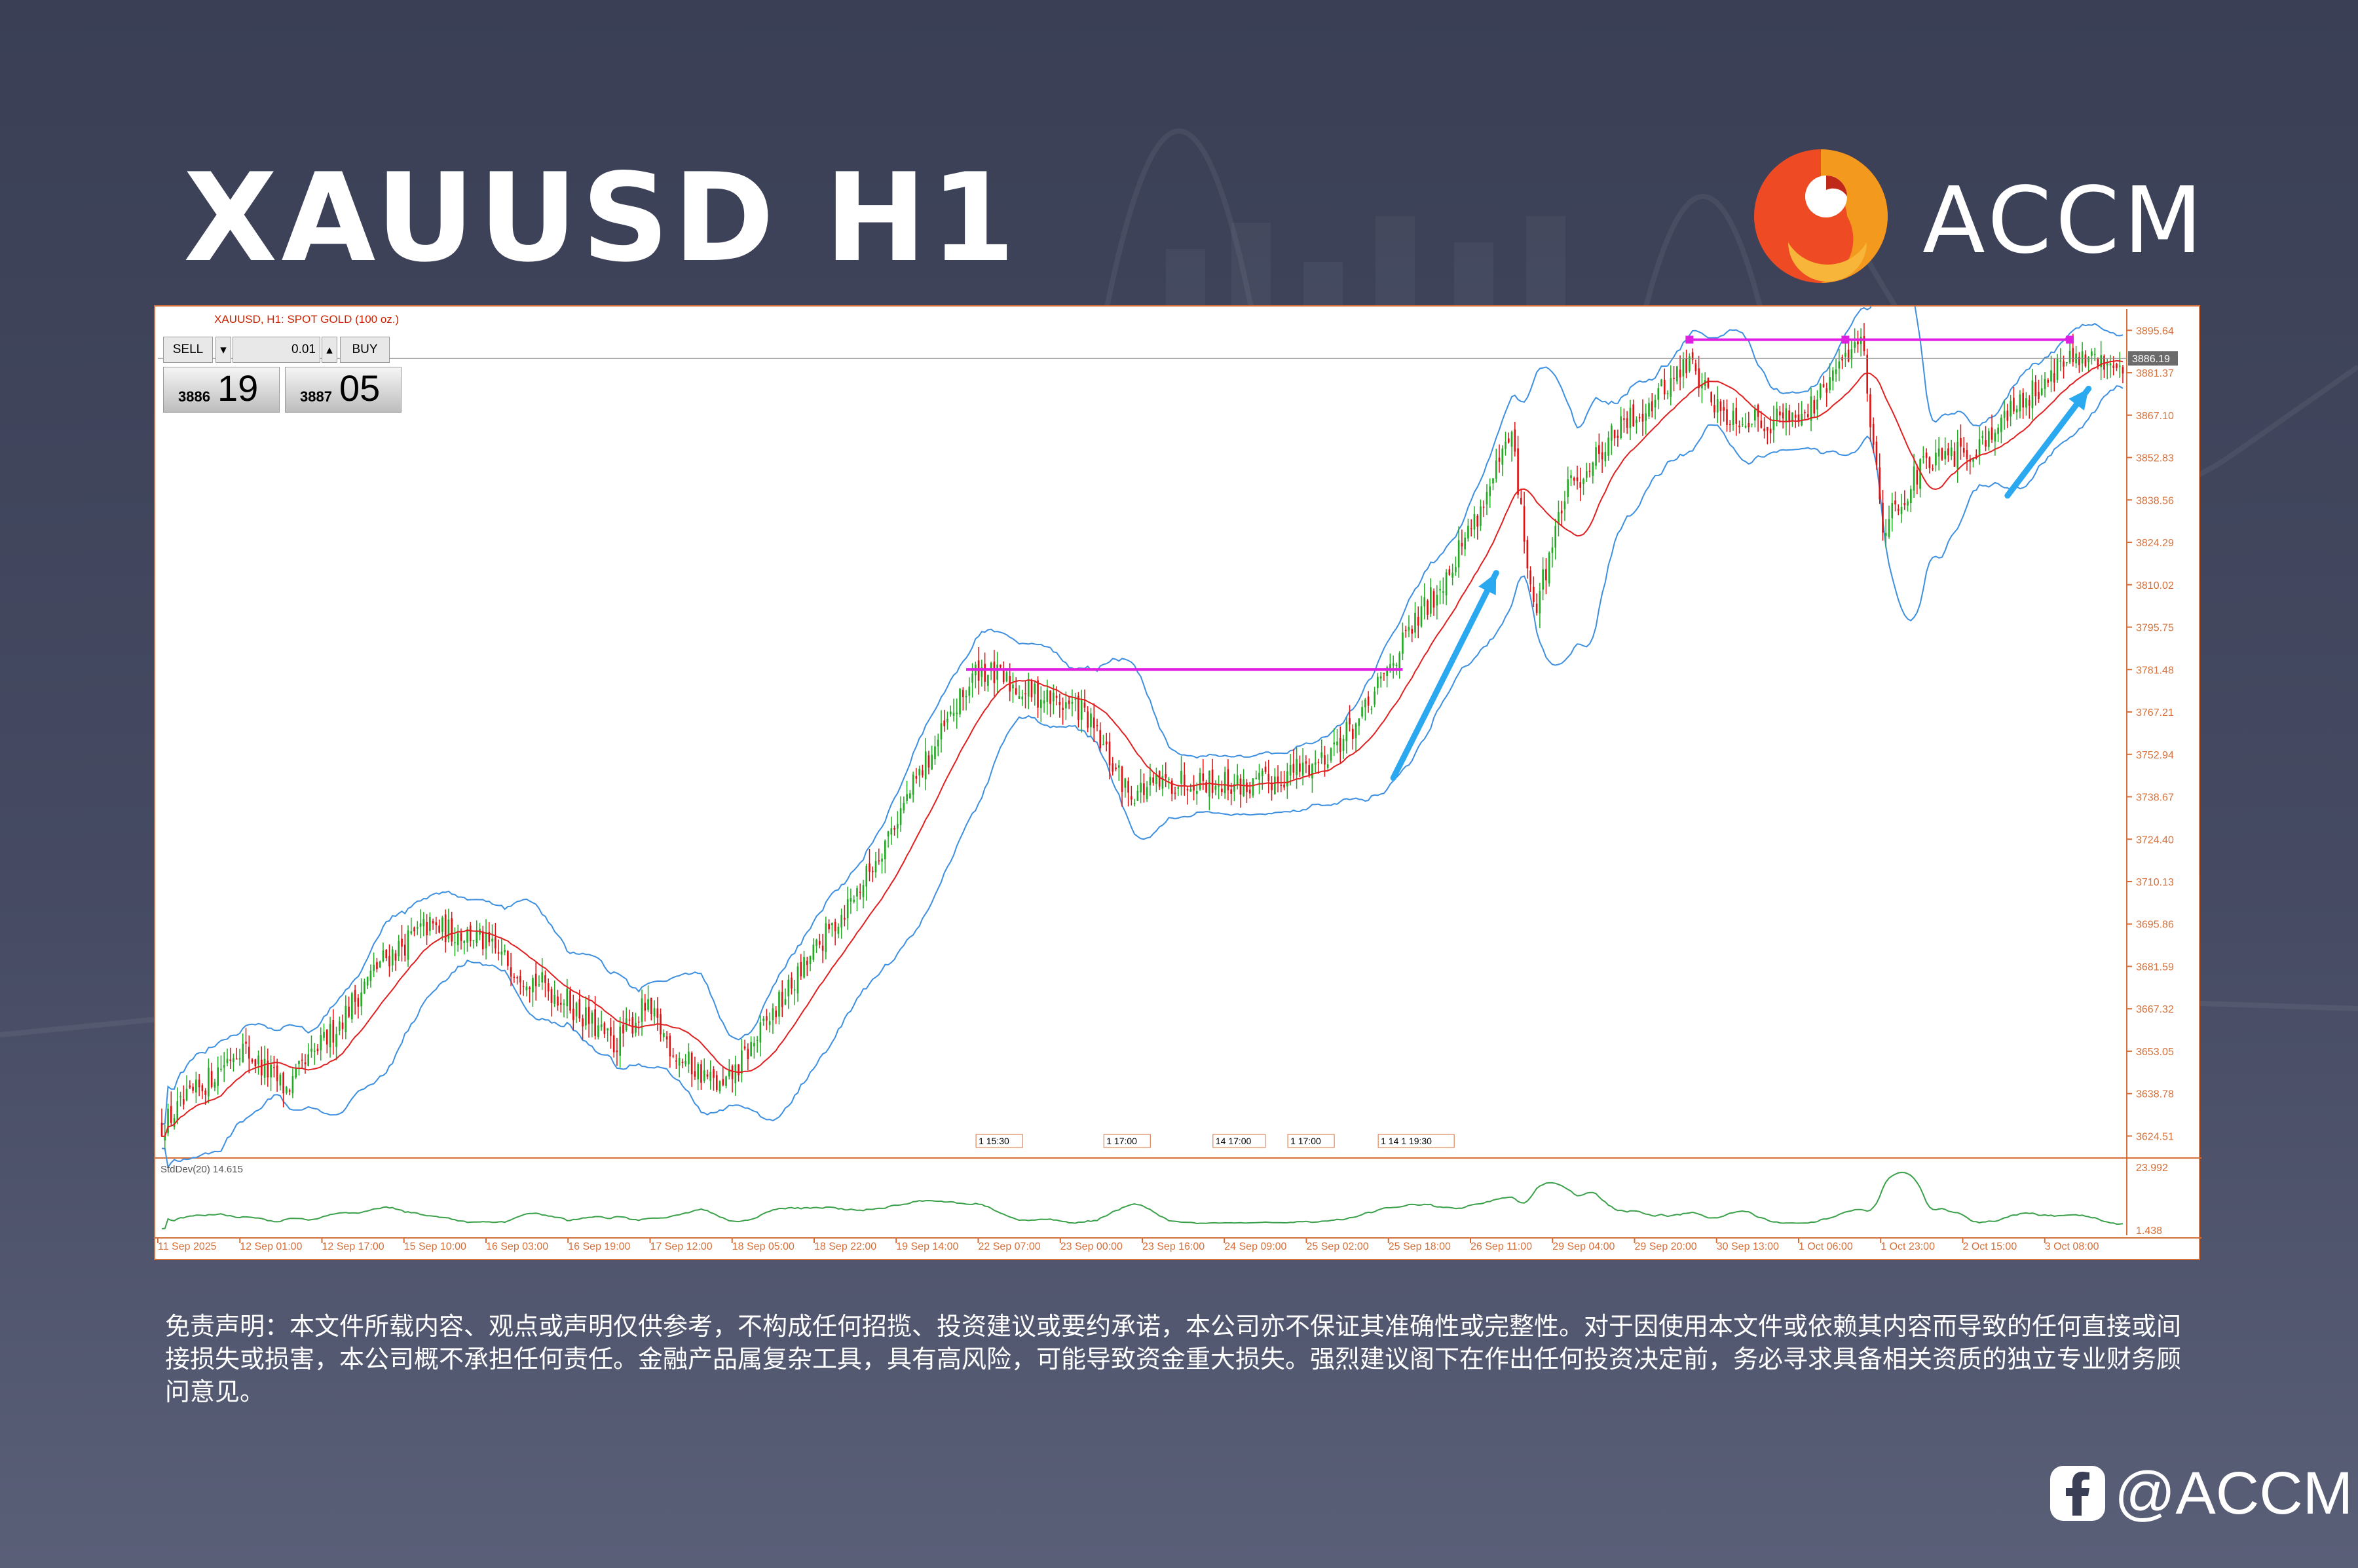 The width and height of the screenshot is (2358, 1568). I want to click on buy-price-button: 3887 05, so click(344, 390).